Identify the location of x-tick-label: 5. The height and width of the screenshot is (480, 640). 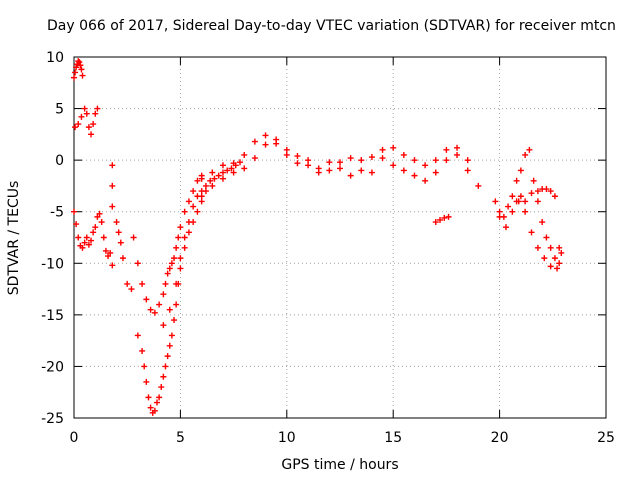
(180, 438).